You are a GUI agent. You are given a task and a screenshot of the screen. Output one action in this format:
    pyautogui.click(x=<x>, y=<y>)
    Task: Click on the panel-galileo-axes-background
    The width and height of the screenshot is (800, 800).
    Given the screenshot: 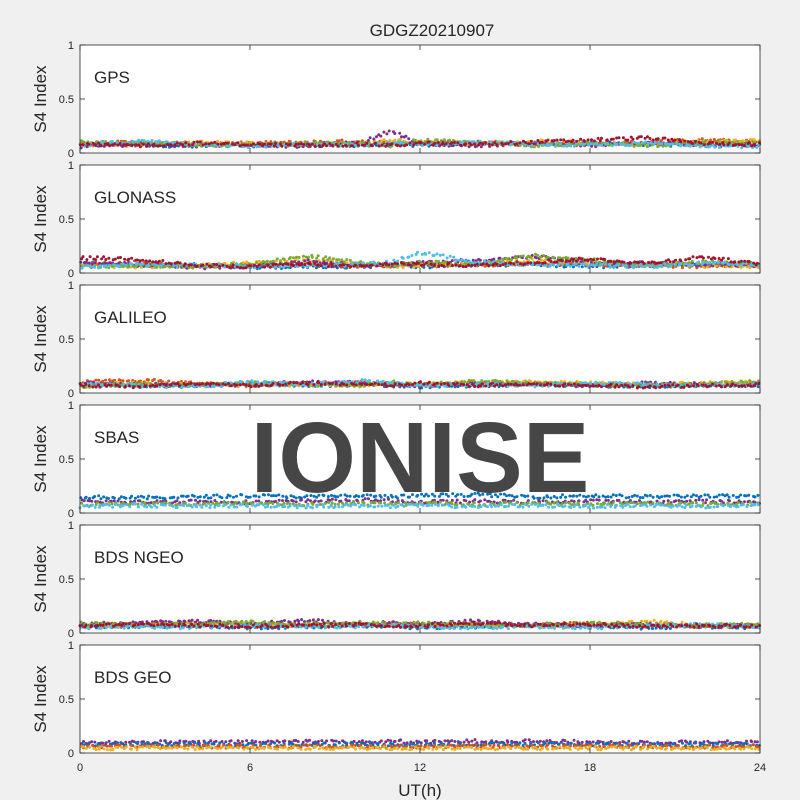 What is the action you would take?
    pyautogui.click(x=420, y=339)
    